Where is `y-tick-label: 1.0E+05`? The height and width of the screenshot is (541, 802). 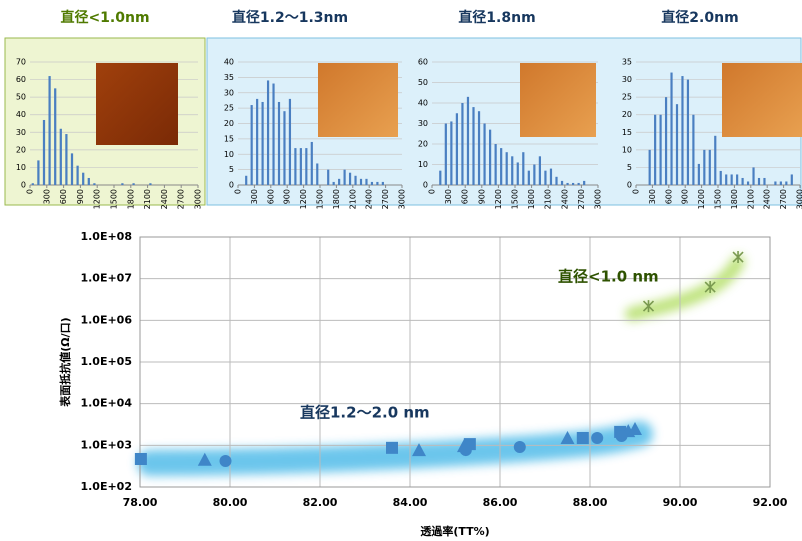
y-tick-label: 1.0E+05 is located at coordinates (106, 361).